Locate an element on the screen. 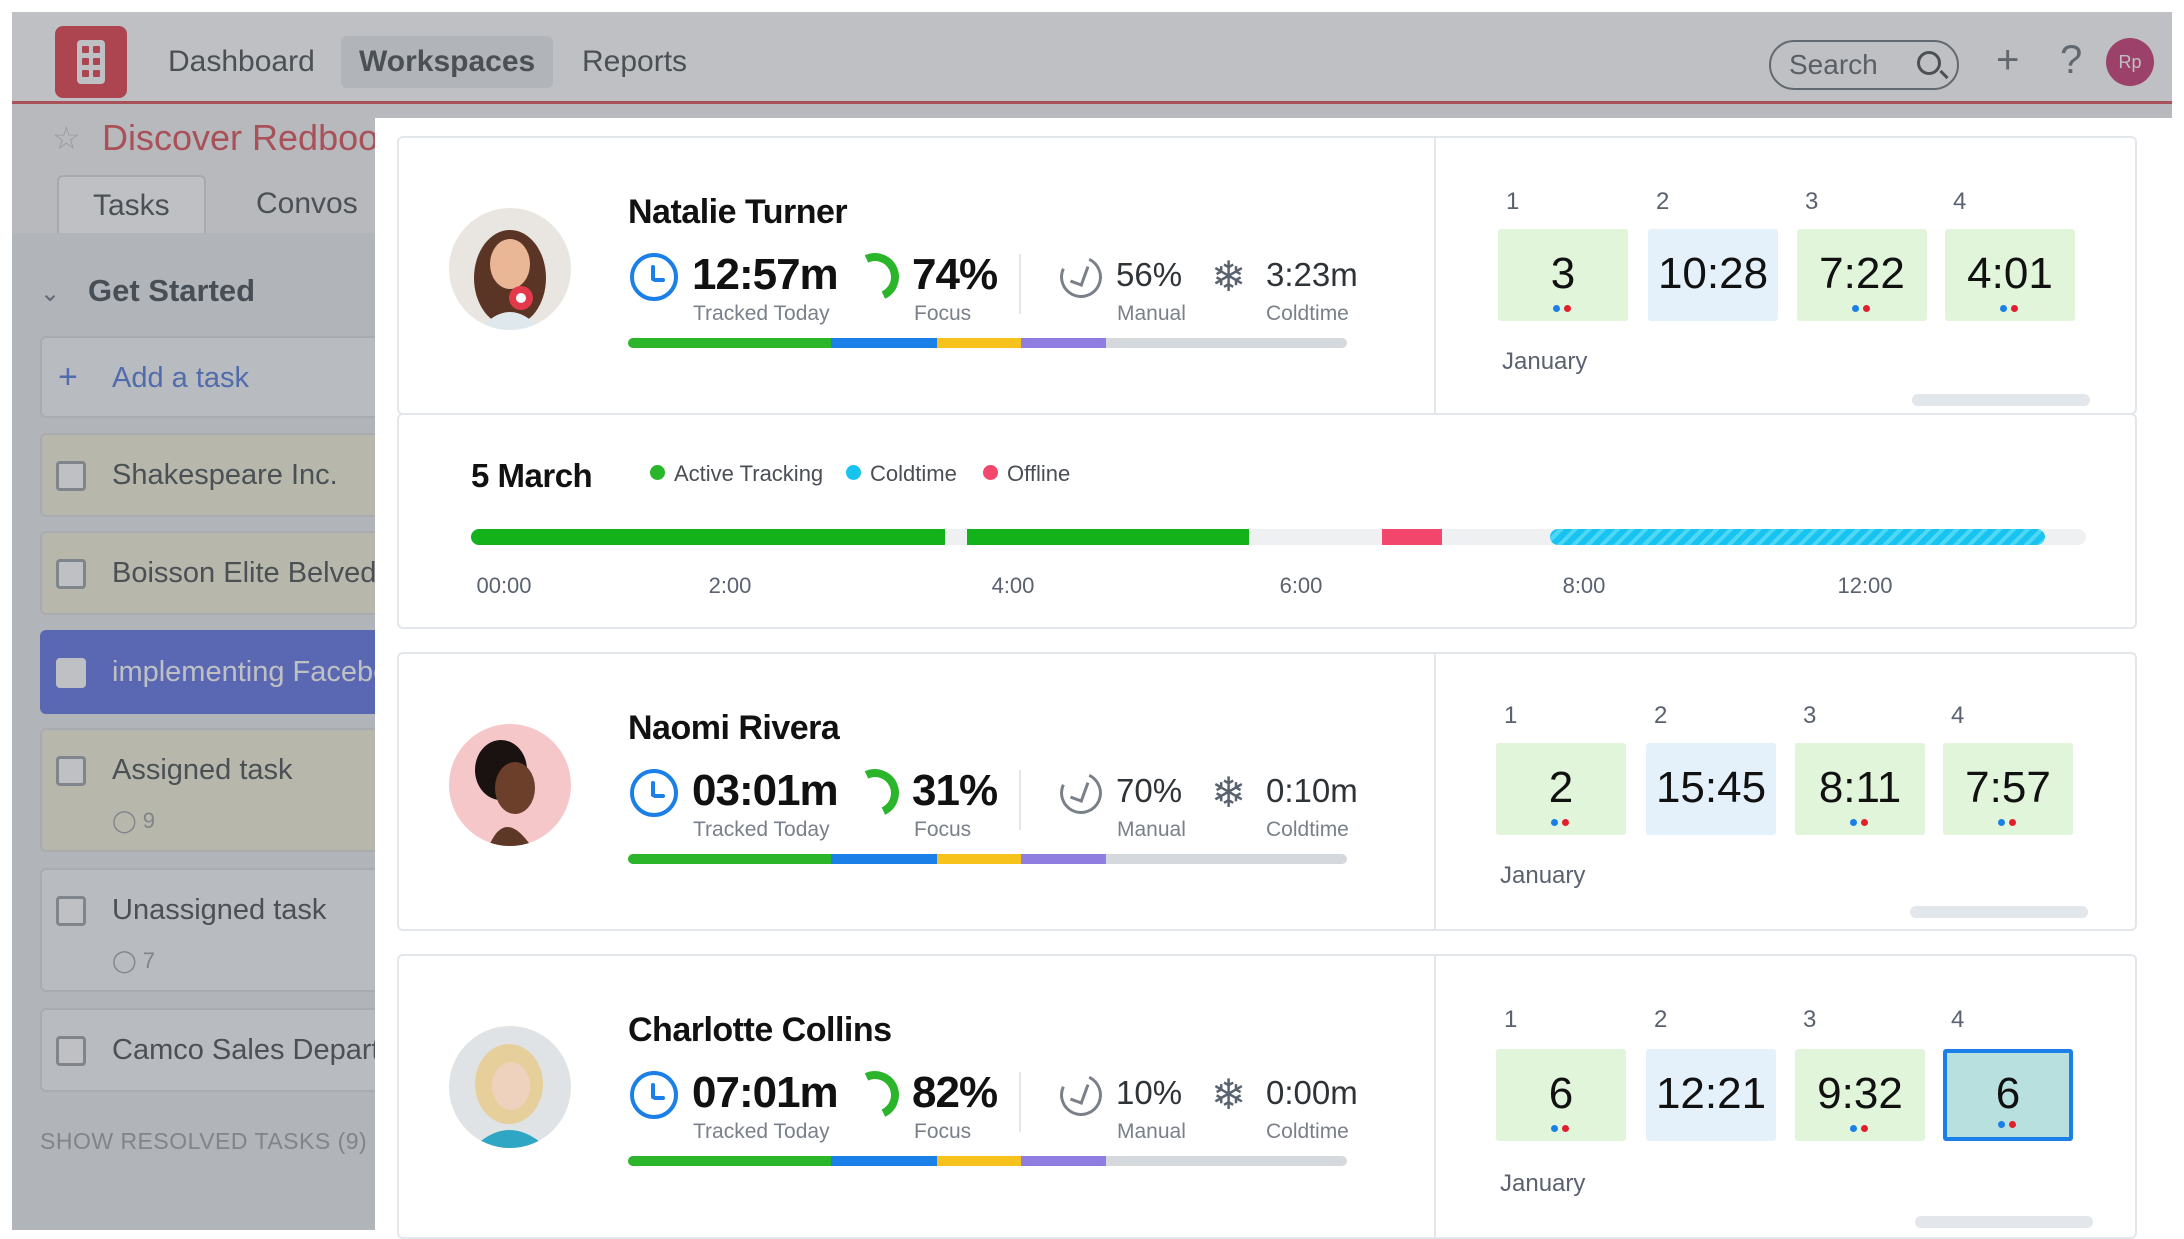 The image size is (2184, 1239). task-label: Assigned task is located at coordinates (202, 770).